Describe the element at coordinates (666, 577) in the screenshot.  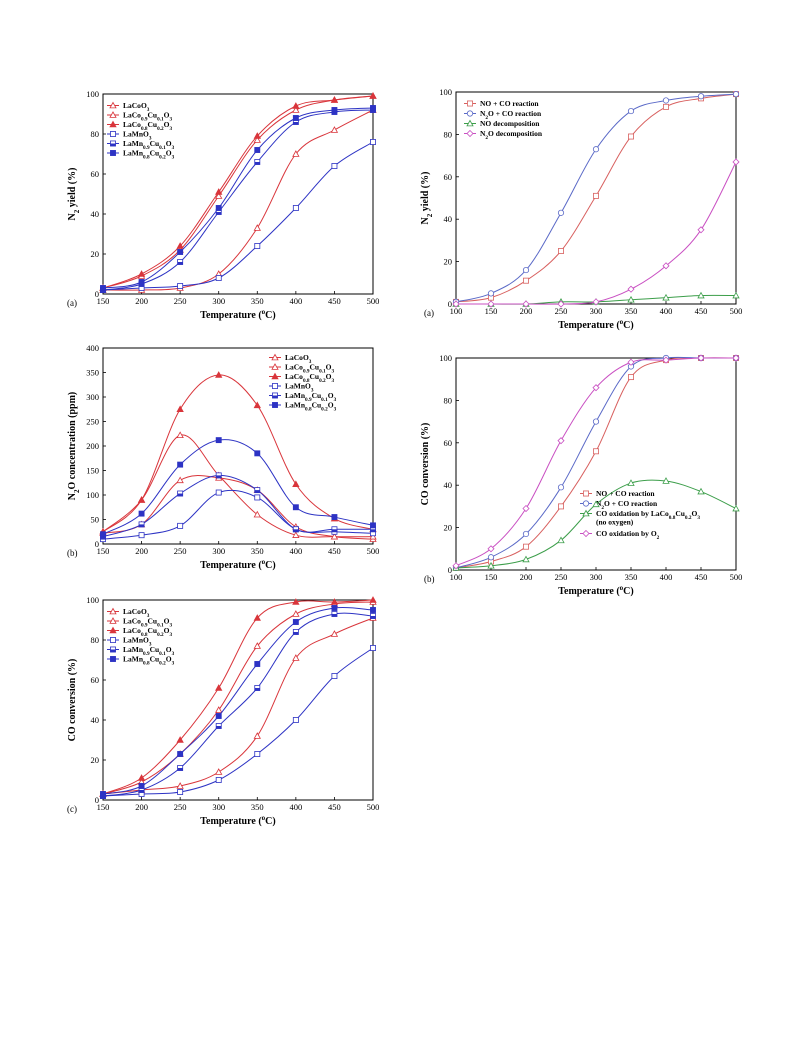
I see `x-tick-label: 400` at that location.